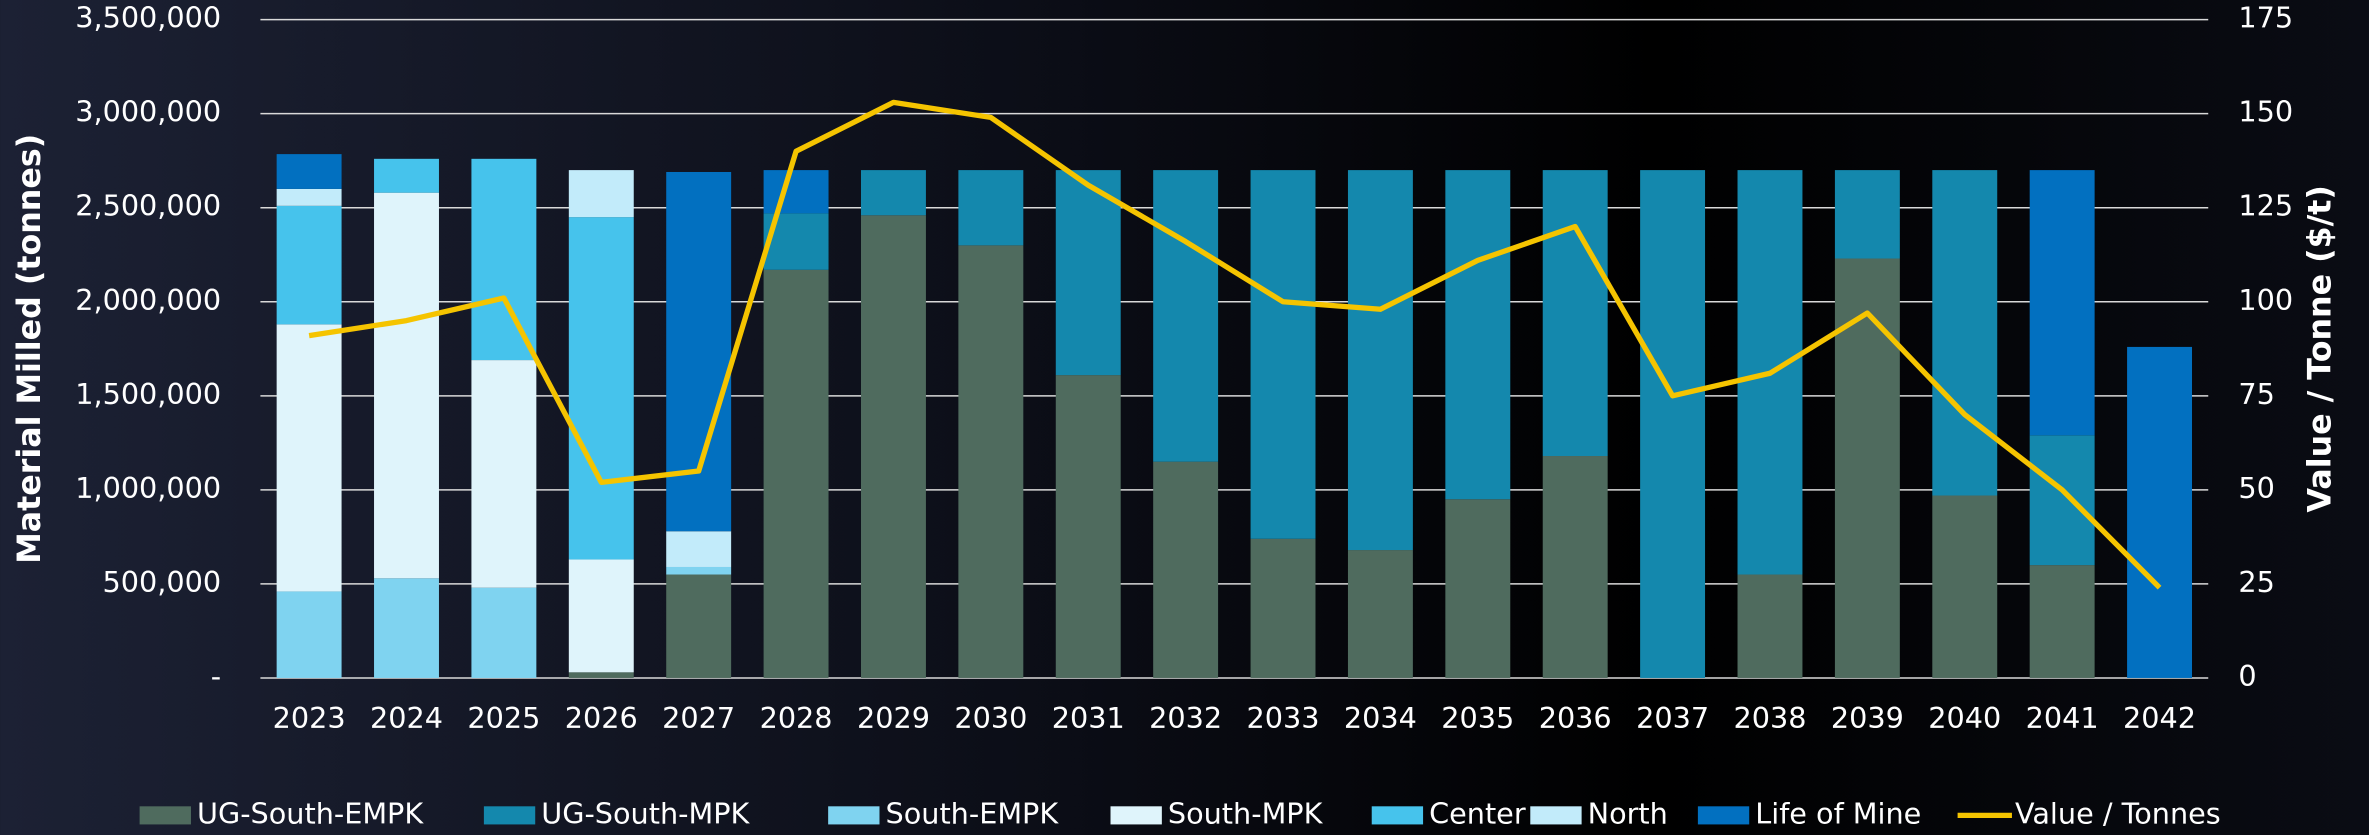 Image resolution: width=2369 pixels, height=835 pixels. I want to click on x-tick-label: 2042, so click(2159, 718).